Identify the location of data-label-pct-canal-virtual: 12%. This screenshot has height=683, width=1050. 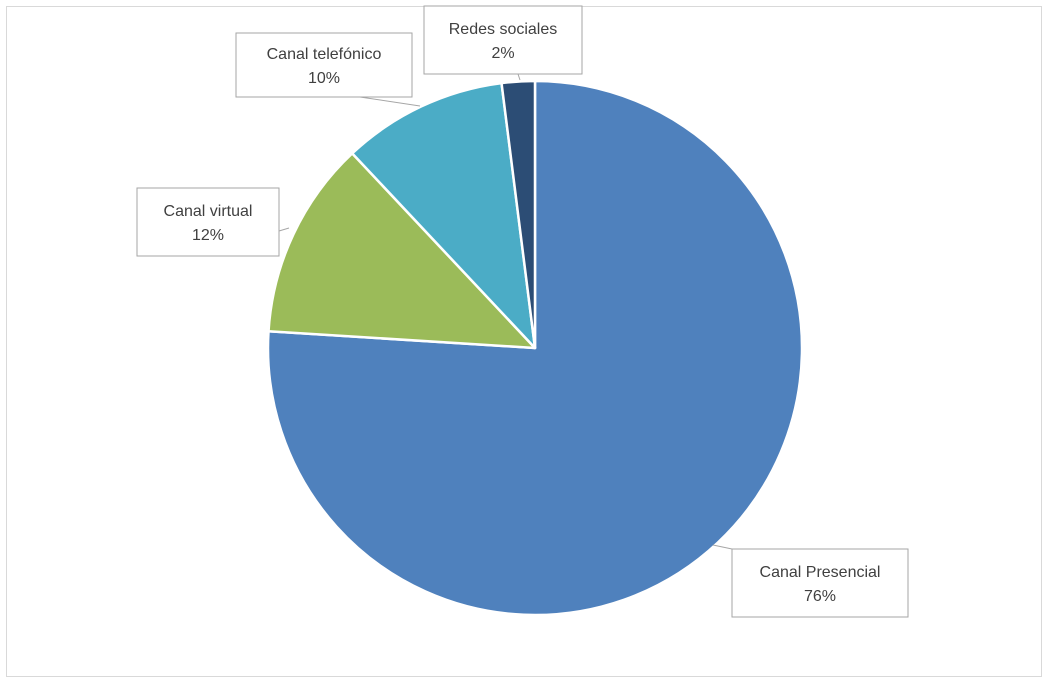
(208, 235).